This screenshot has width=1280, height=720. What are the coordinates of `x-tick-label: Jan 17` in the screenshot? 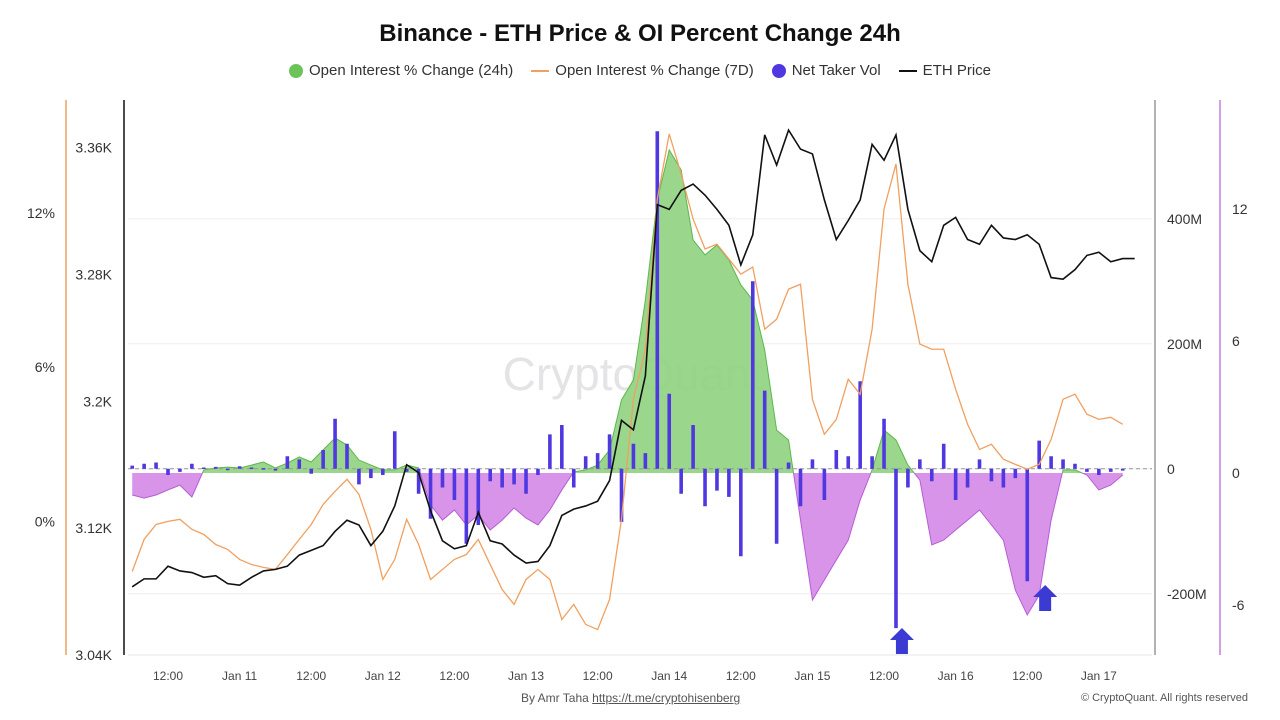 It's located at (1099, 676).